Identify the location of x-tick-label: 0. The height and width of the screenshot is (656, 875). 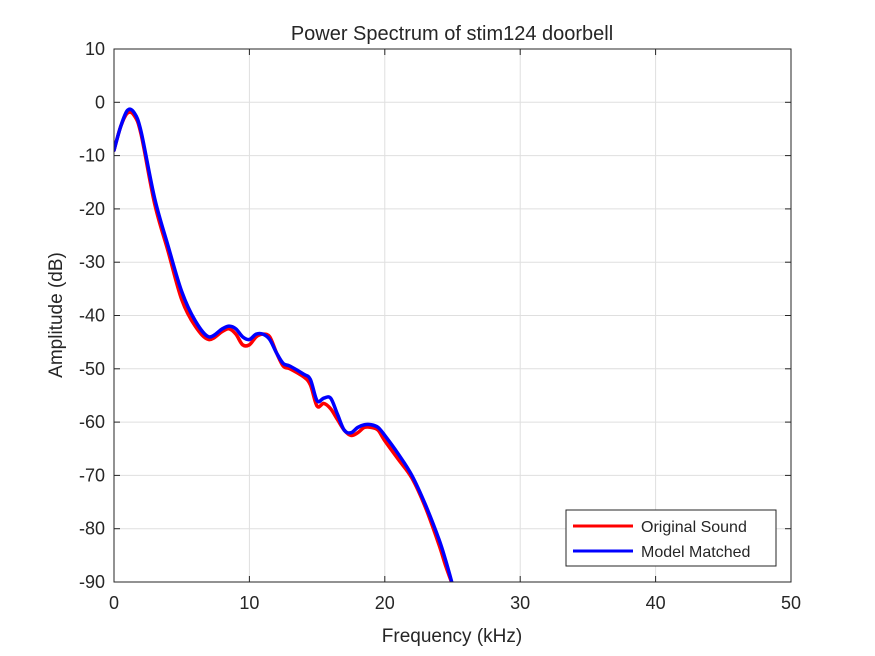
(114, 603).